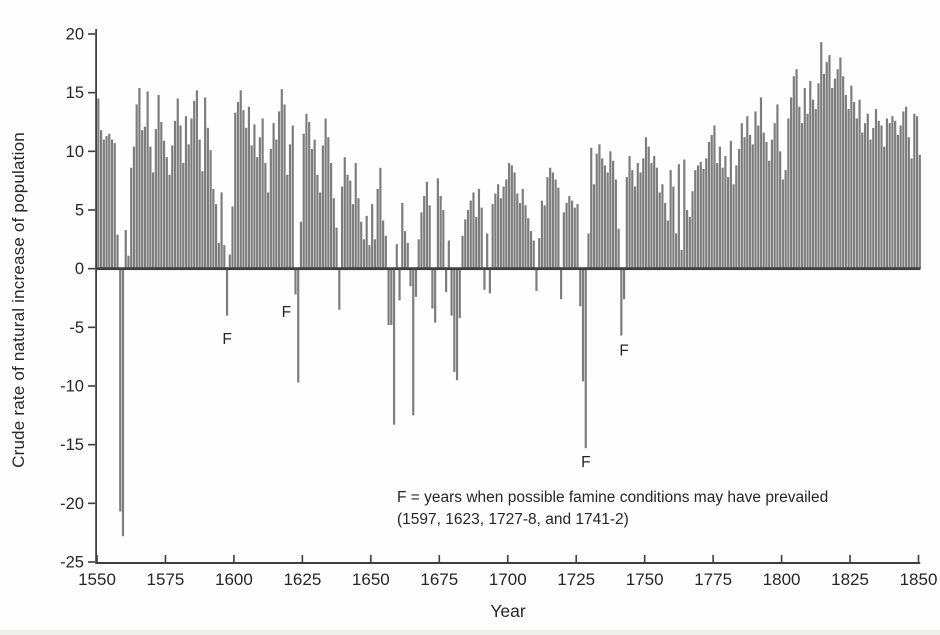  Describe the element at coordinates (72, 563) in the screenshot. I see `y-tick-label: -25` at that location.